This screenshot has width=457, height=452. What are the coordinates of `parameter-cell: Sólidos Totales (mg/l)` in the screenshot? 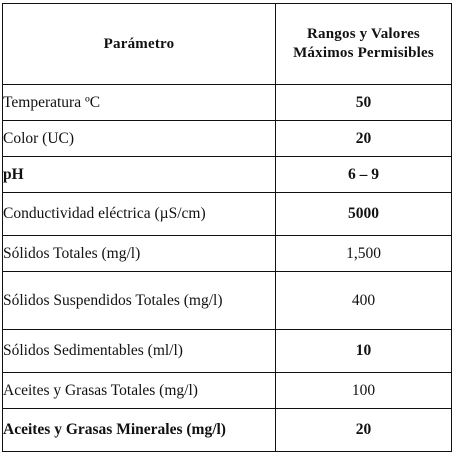 It's located at (139, 253).